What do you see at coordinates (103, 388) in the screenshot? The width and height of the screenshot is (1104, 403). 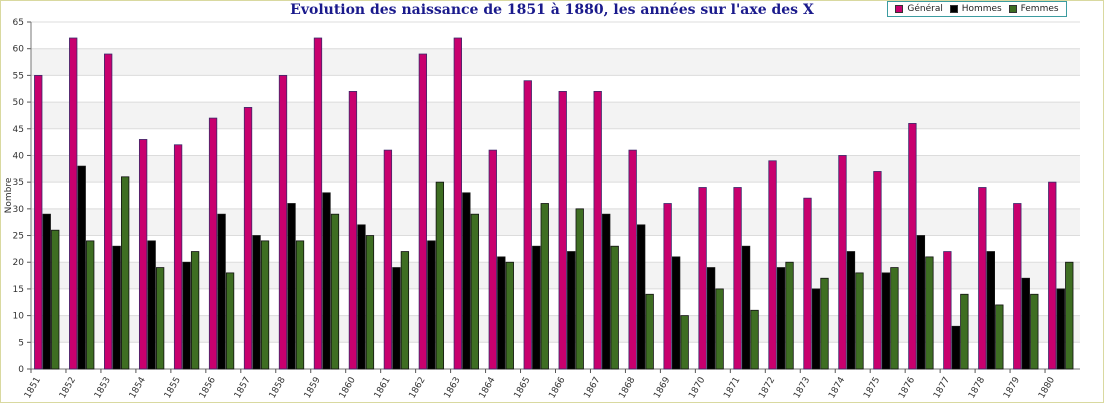 I see `x-tick-label: 1853` at bounding box center [103, 388].